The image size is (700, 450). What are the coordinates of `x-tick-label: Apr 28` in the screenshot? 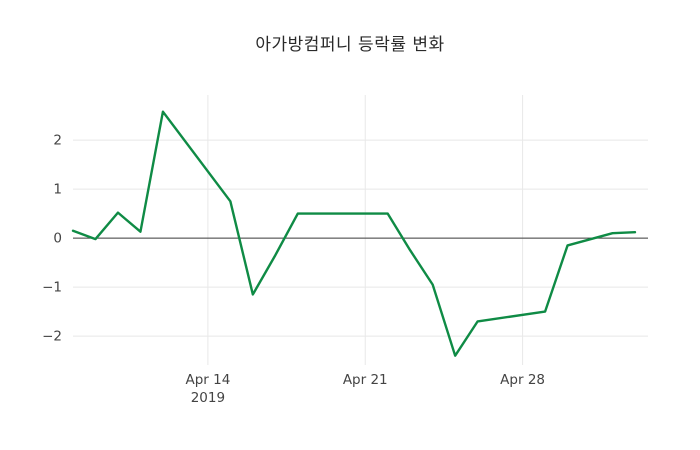 It's located at (522, 380).